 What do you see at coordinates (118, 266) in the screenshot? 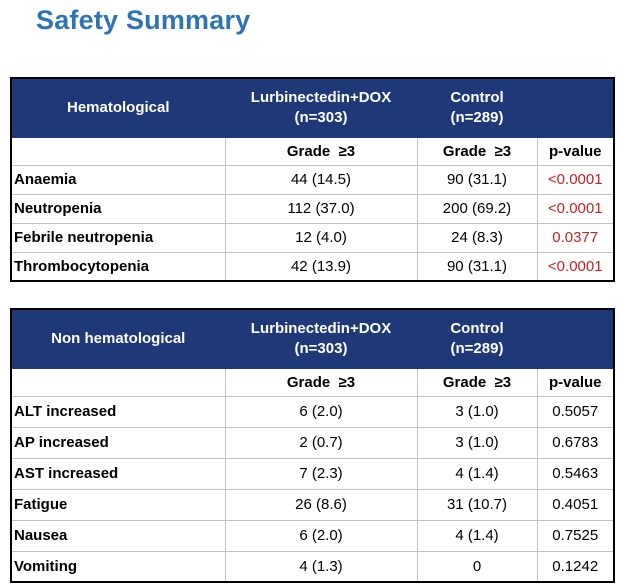
I see `adverse-event-label: Thrombocytopenia` at bounding box center [118, 266].